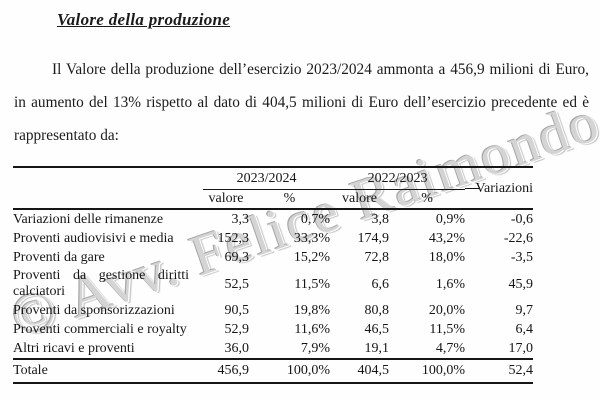  What do you see at coordinates (524, 310) in the screenshot?
I see `table-cell: 9,7` at bounding box center [524, 310].